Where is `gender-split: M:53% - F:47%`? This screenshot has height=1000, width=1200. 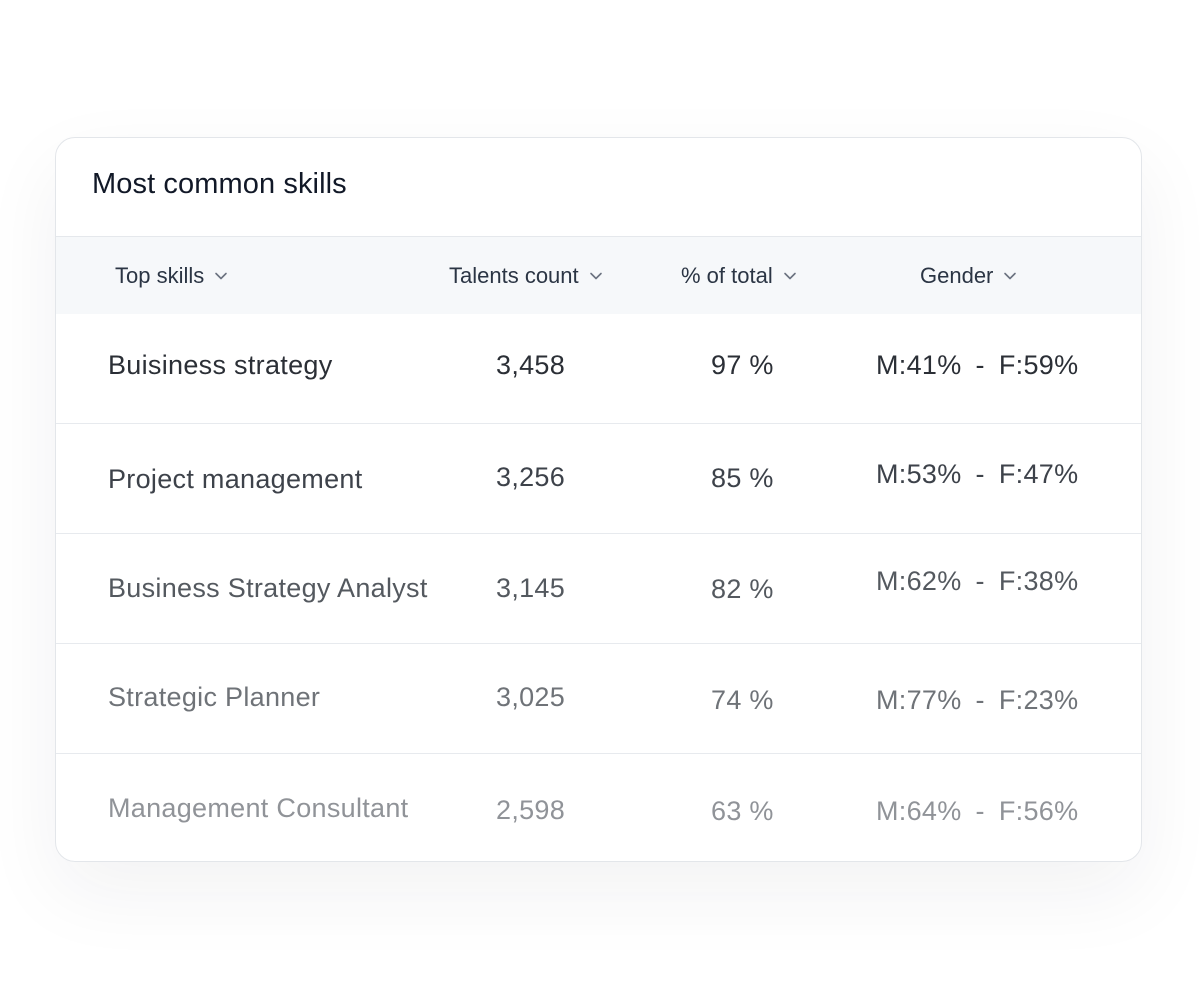 gender-split: M:53% - F:47% is located at coordinates (977, 474).